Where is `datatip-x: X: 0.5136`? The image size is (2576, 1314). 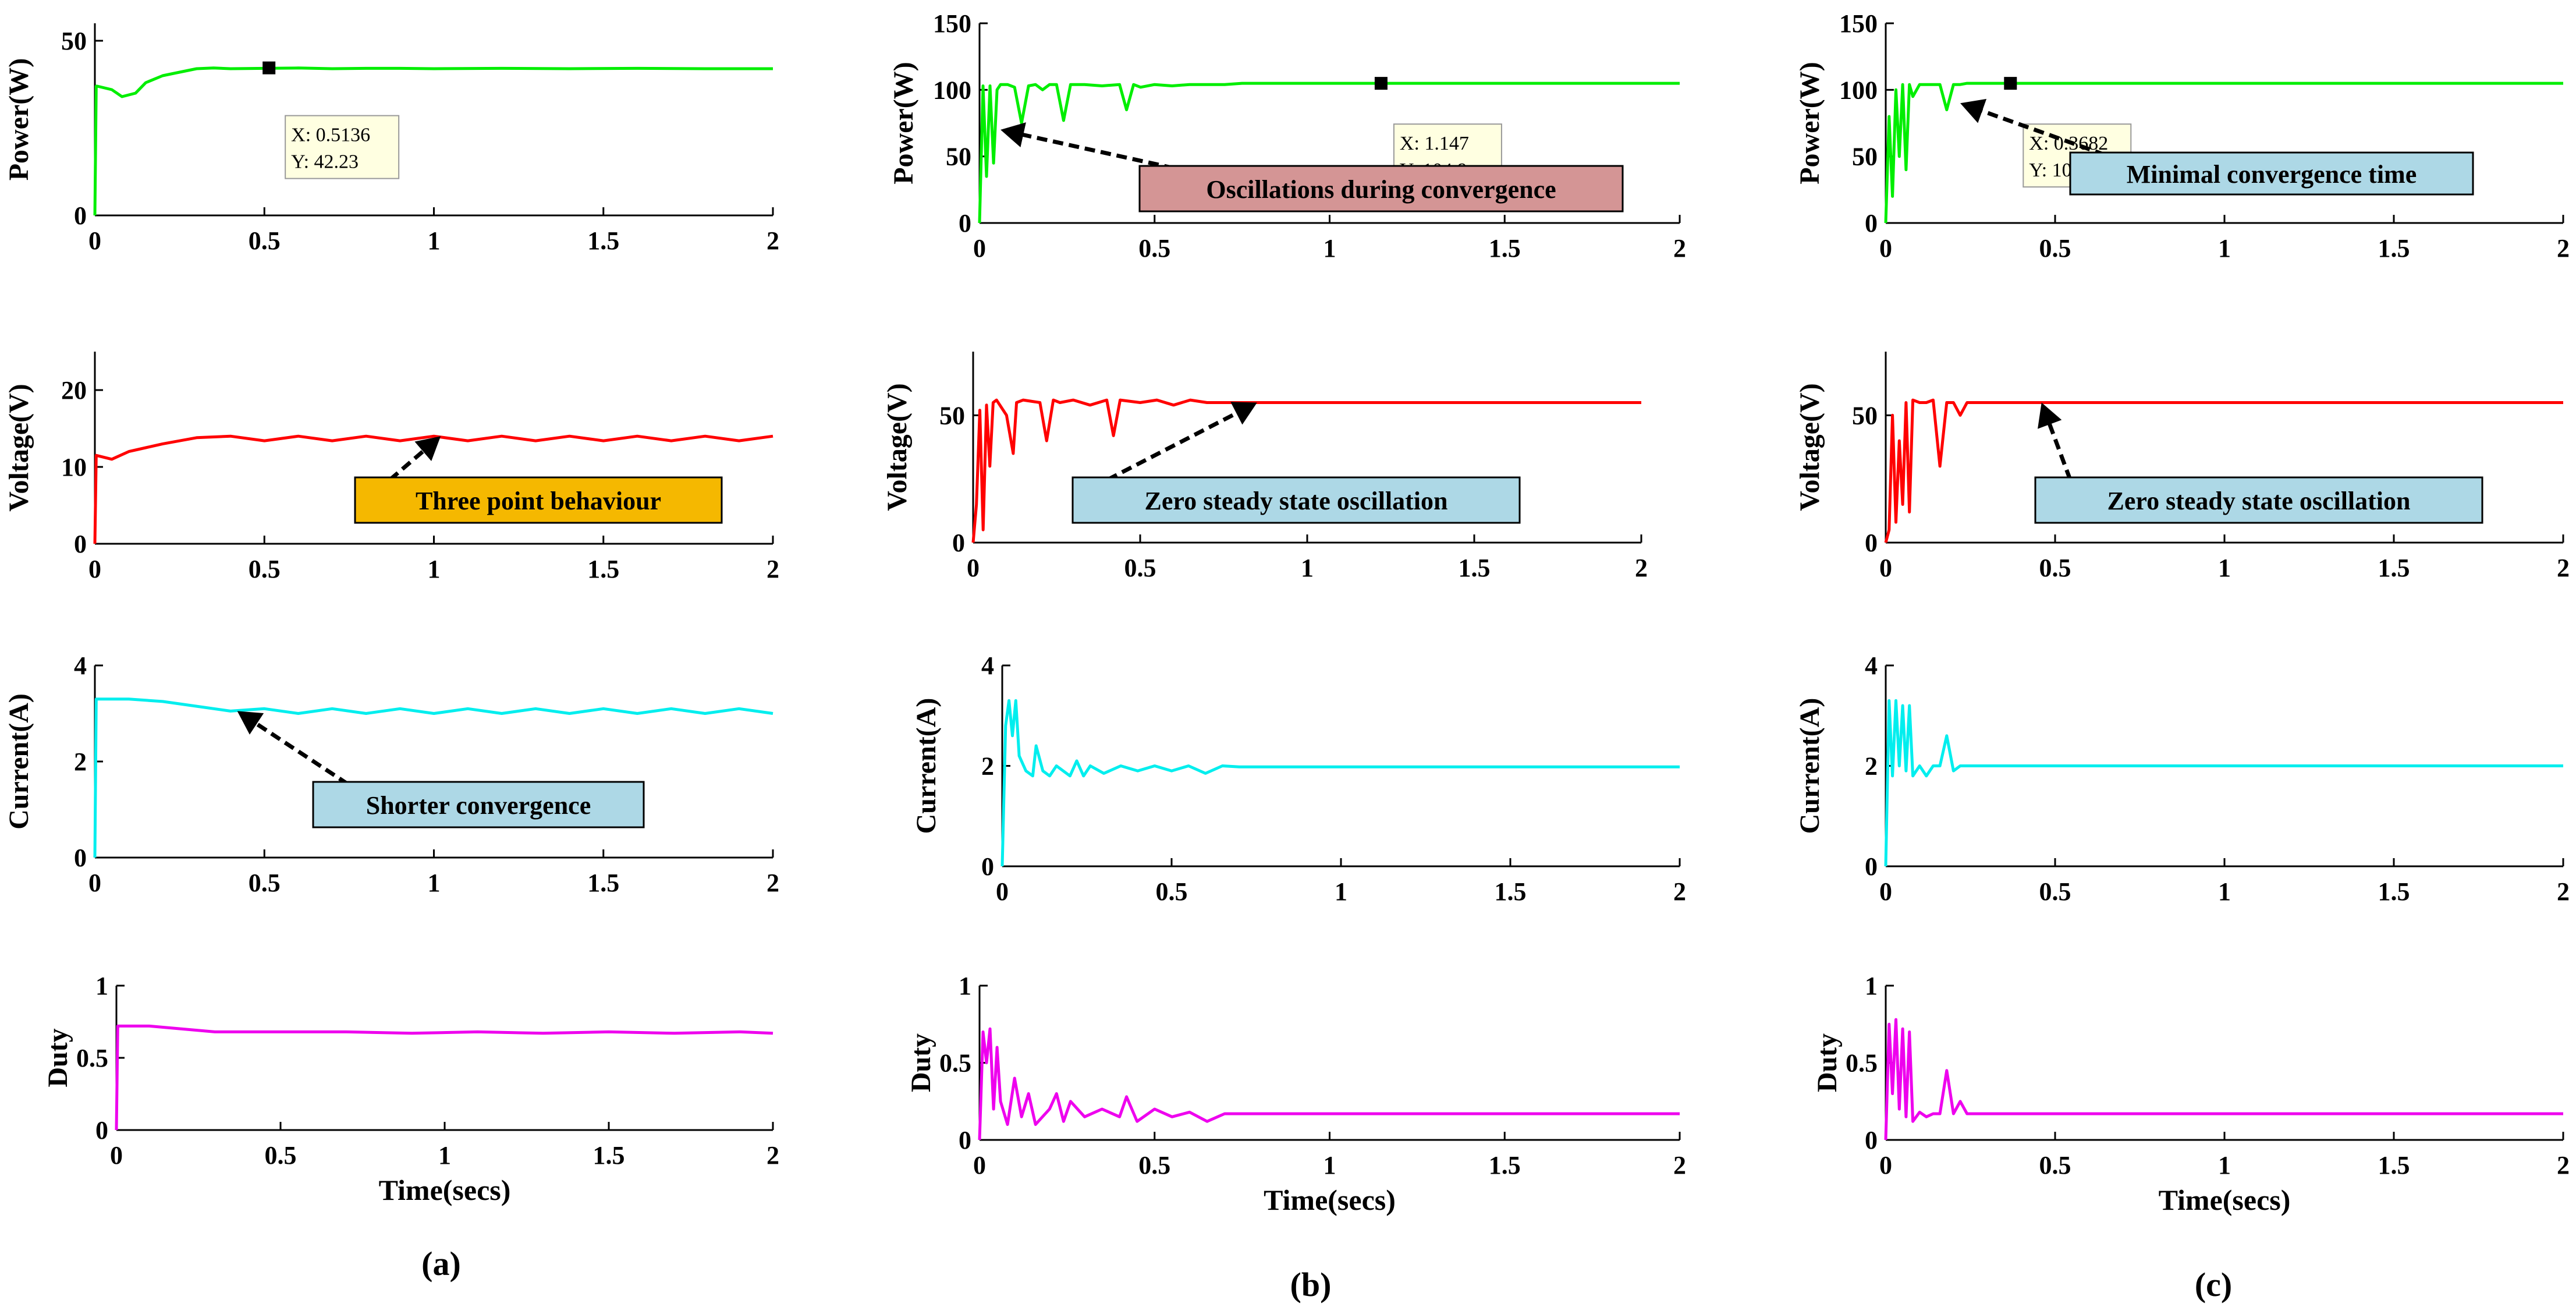 datatip-x: X: 0.5136 is located at coordinates (330, 135).